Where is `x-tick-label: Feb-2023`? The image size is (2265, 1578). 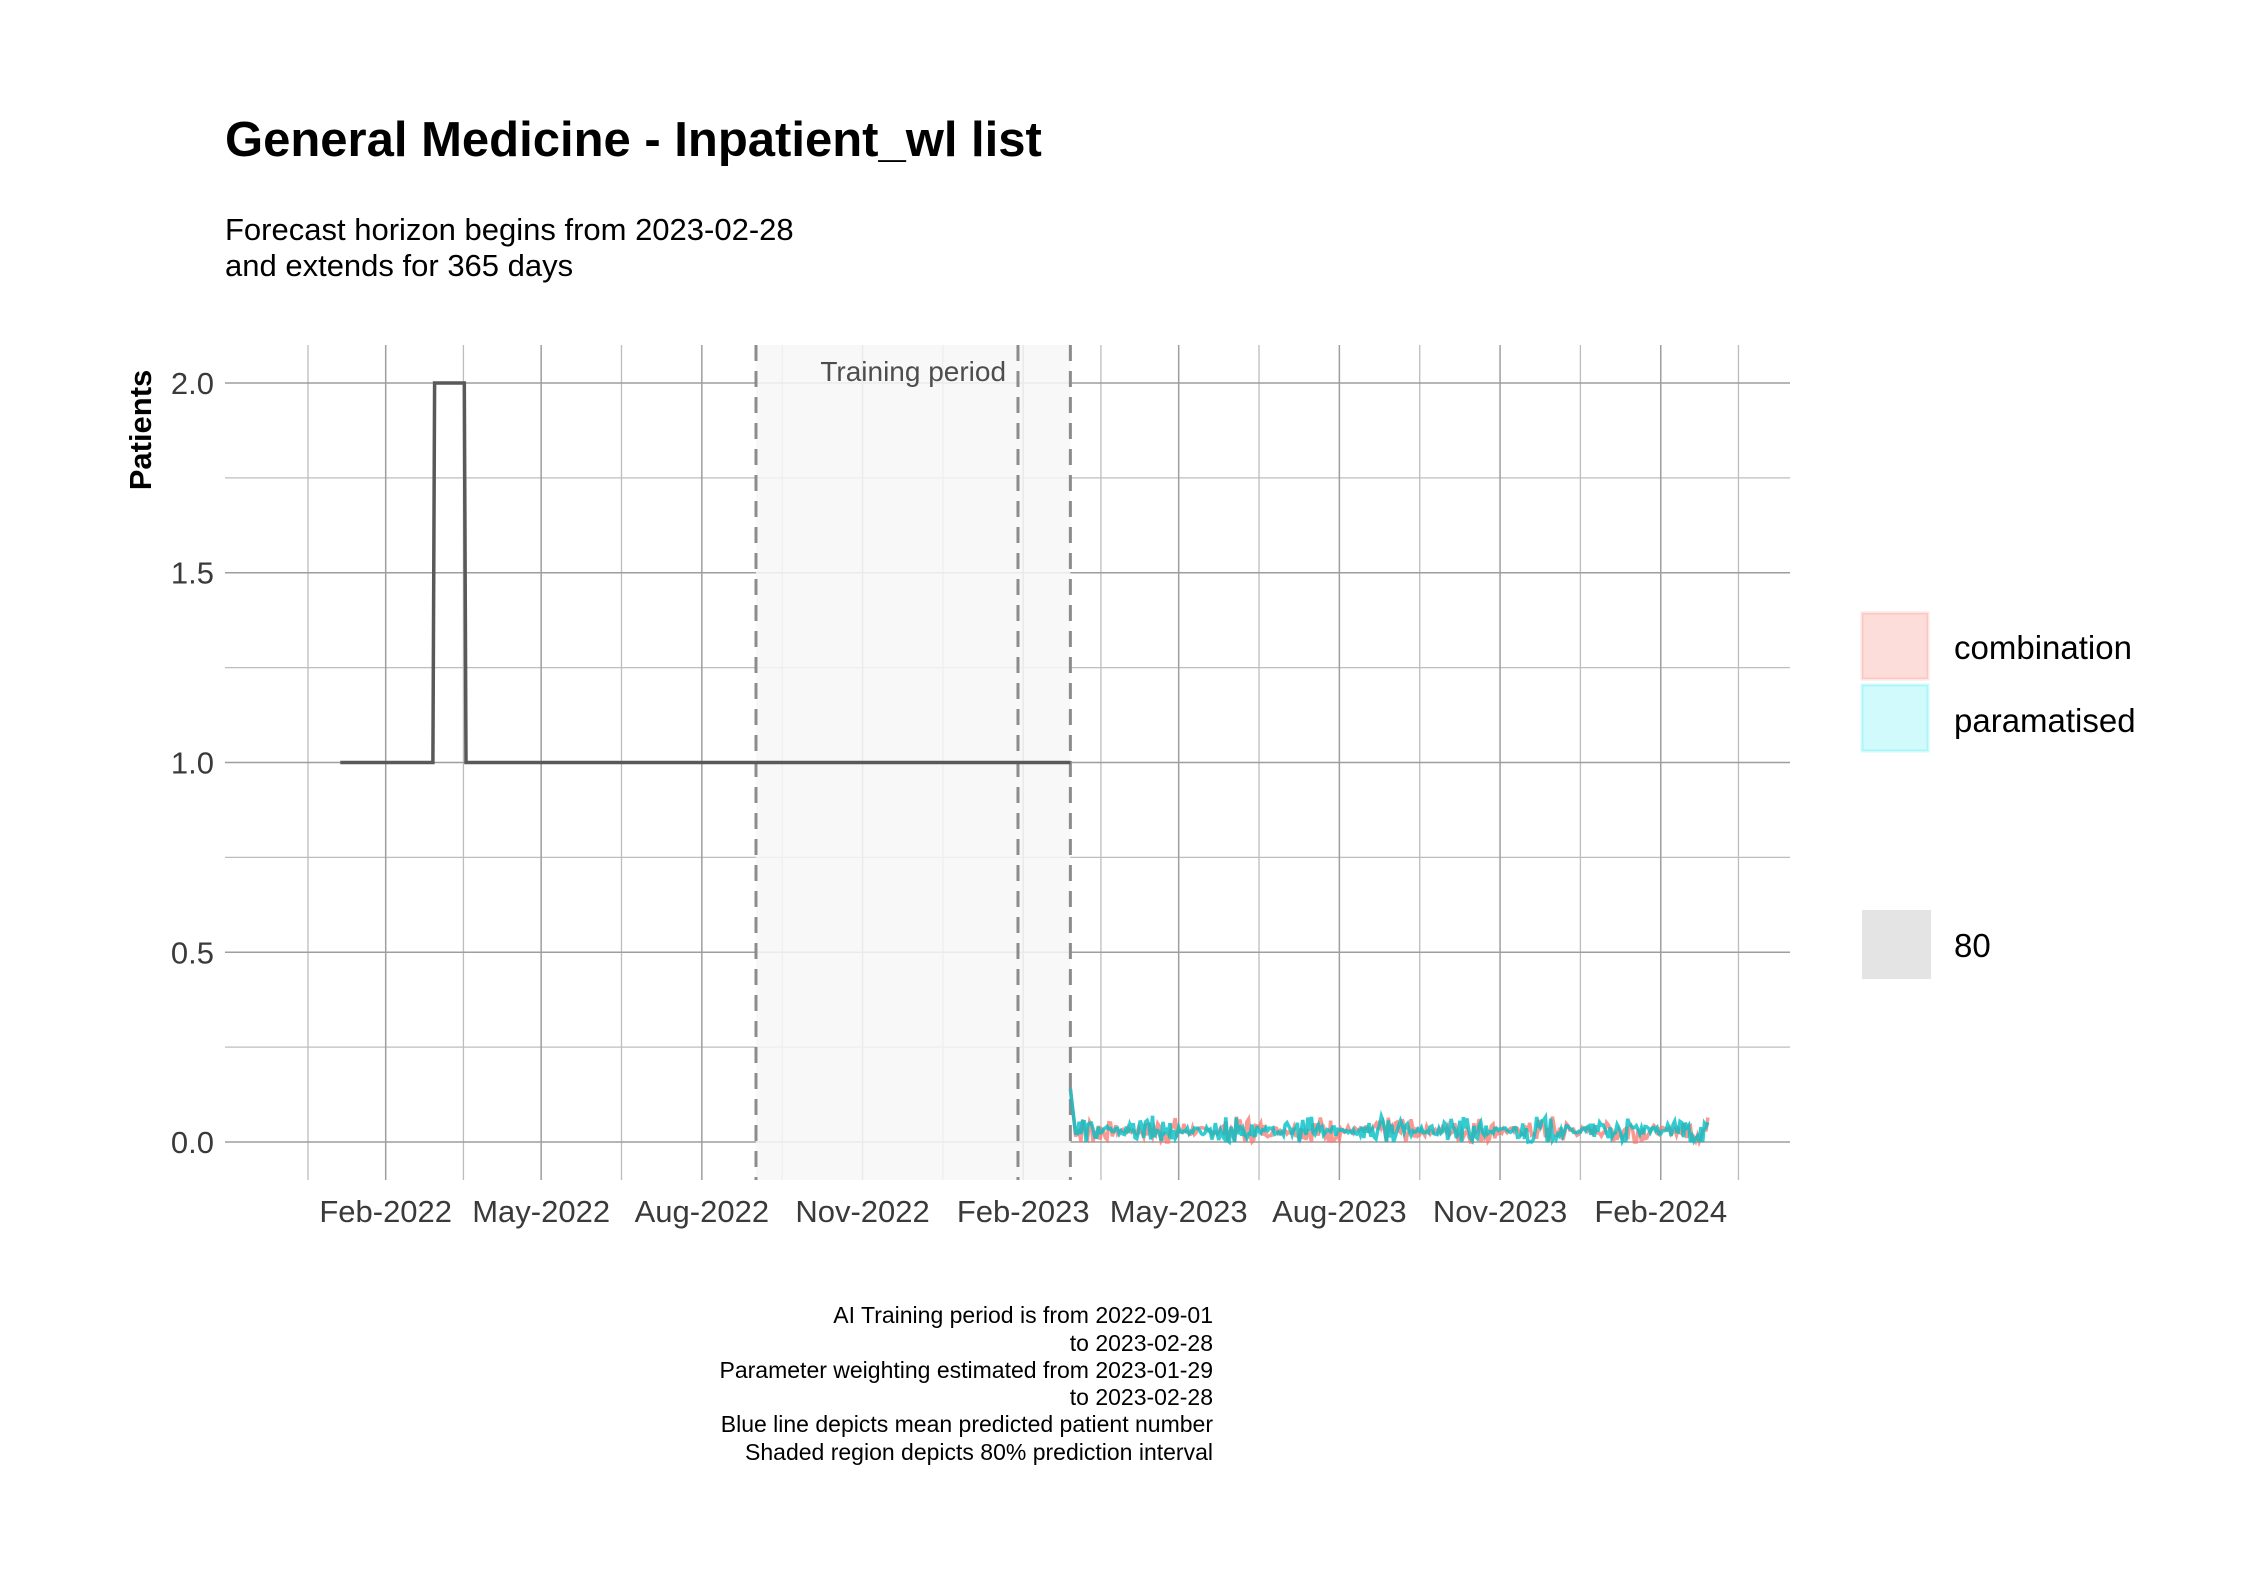
x-tick-label: Feb-2023 is located at coordinates (1023, 1211).